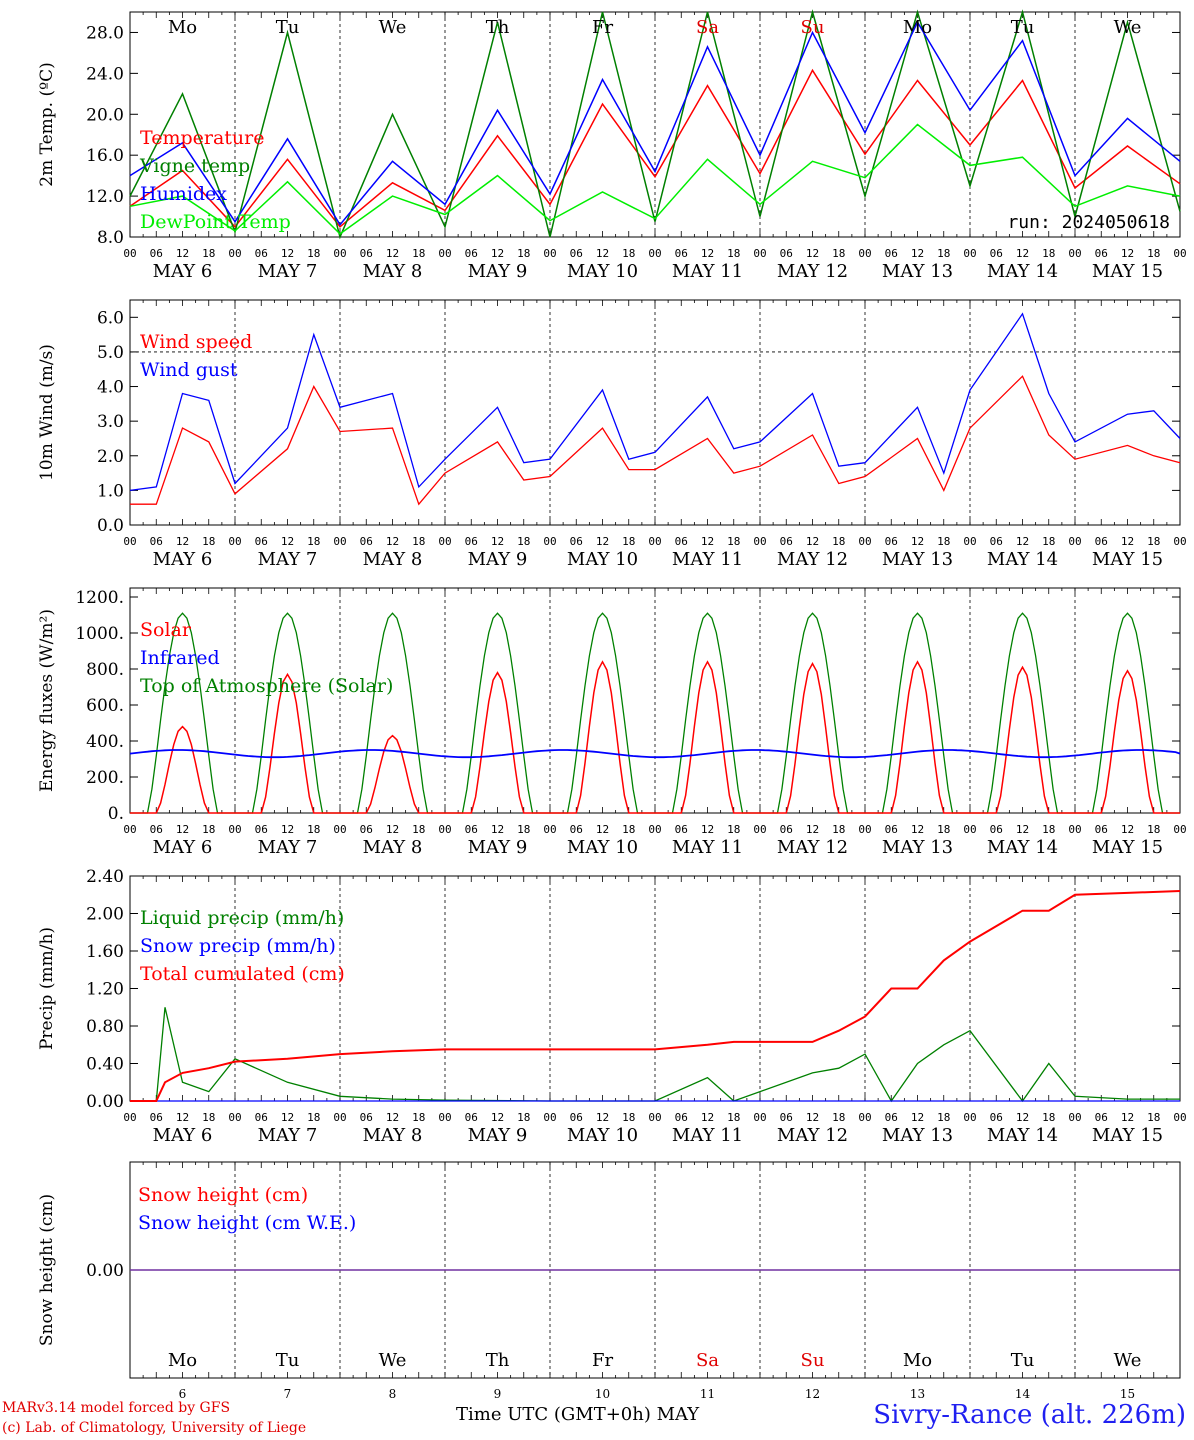 This screenshot has height=1440, width=1194. I want to click on y-tick-label: 1000., so click(99, 634).